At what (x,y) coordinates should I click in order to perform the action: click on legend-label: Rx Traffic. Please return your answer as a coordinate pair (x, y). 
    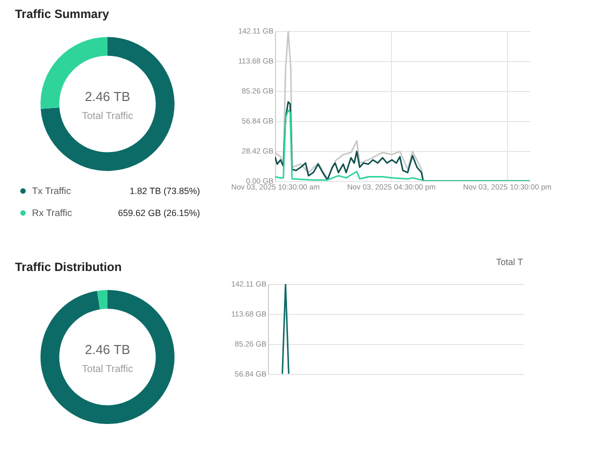
    Looking at the image, I should click on (52, 213).